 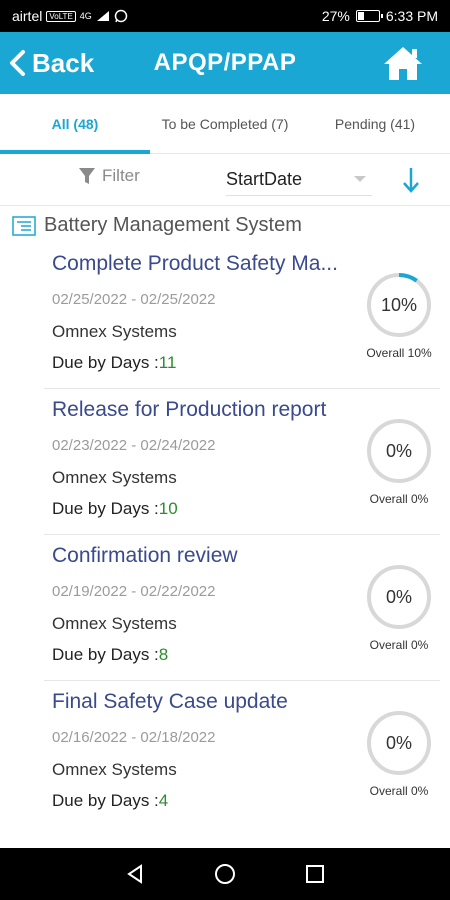 I want to click on home-circle-icon, so click(x=225, y=874).